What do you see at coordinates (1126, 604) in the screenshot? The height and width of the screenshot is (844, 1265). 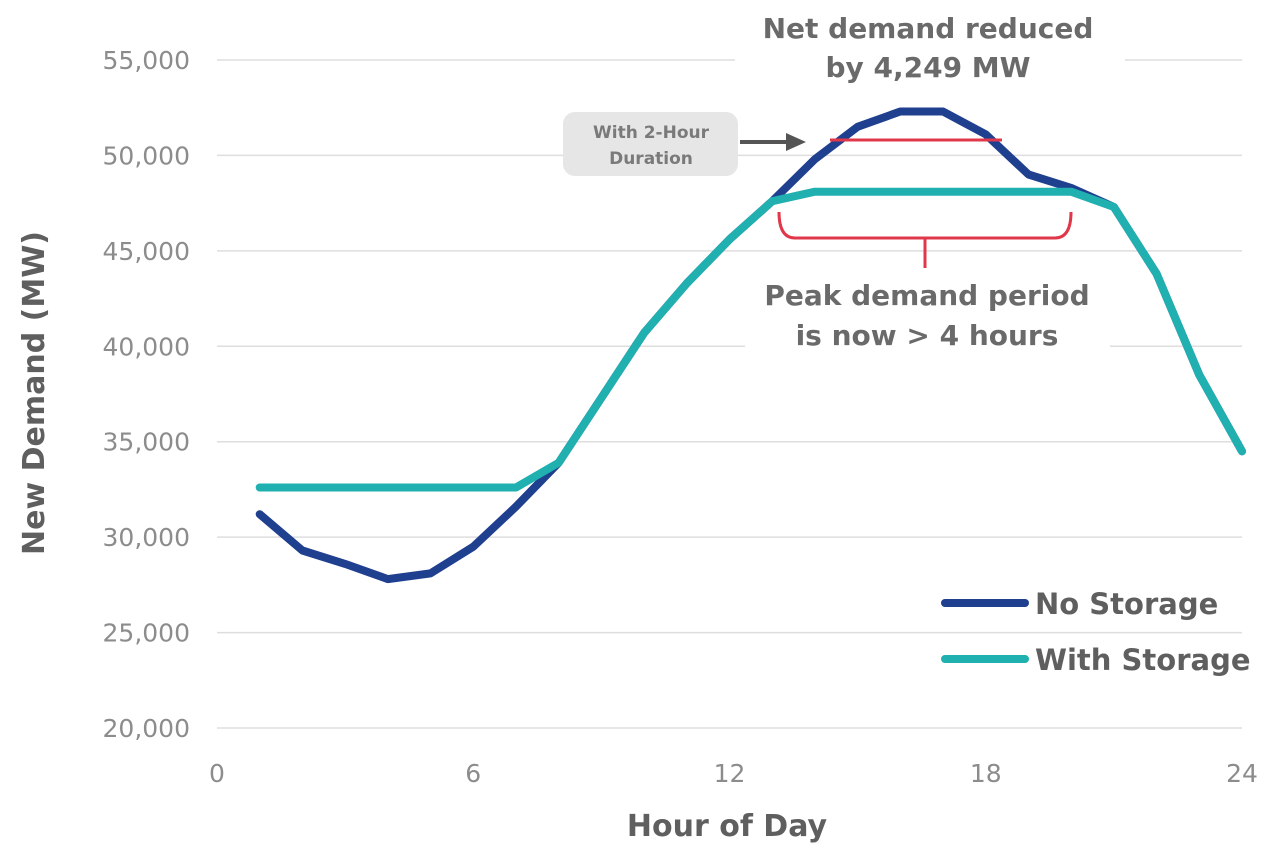 I see `legend-label-no-storage: No Storage` at bounding box center [1126, 604].